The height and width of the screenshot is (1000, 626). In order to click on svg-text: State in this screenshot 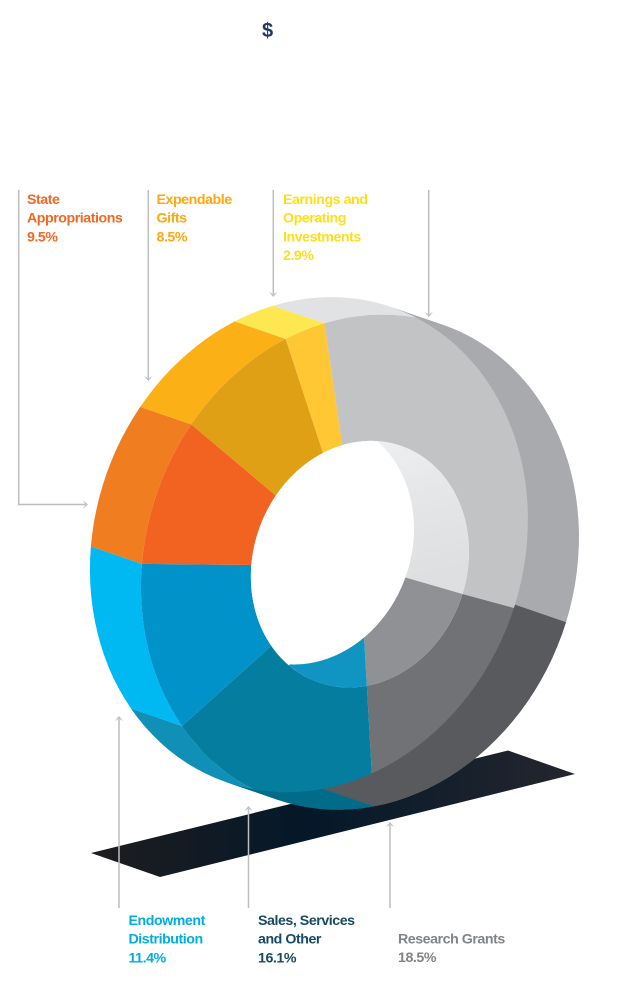, I will do `click(43, 200)`.